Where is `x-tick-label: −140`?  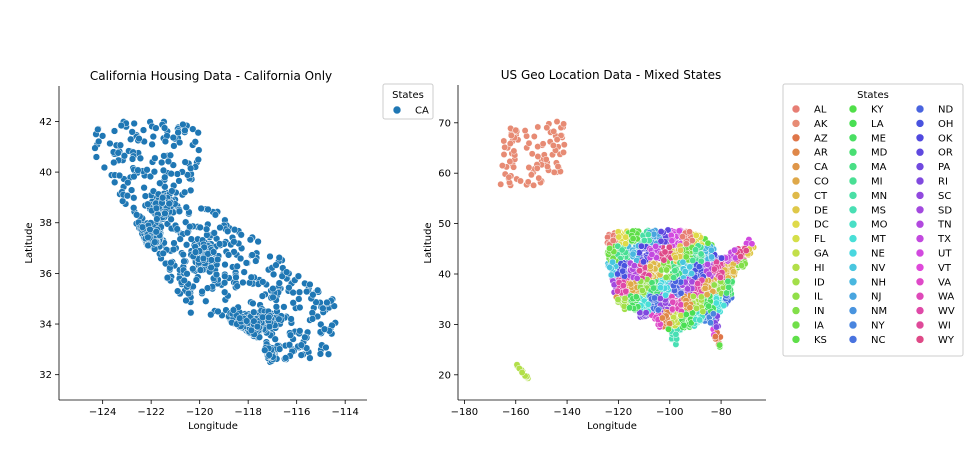 x-tick-label: −140 is located at coordinates (566, 412).